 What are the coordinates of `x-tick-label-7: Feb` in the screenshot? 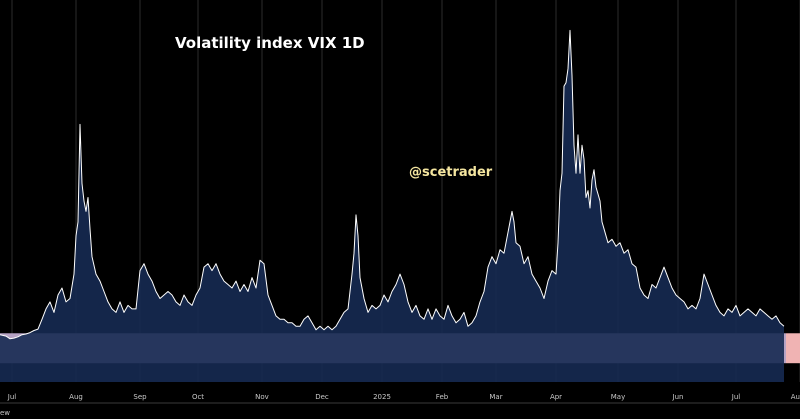 It's located at (442, 397).